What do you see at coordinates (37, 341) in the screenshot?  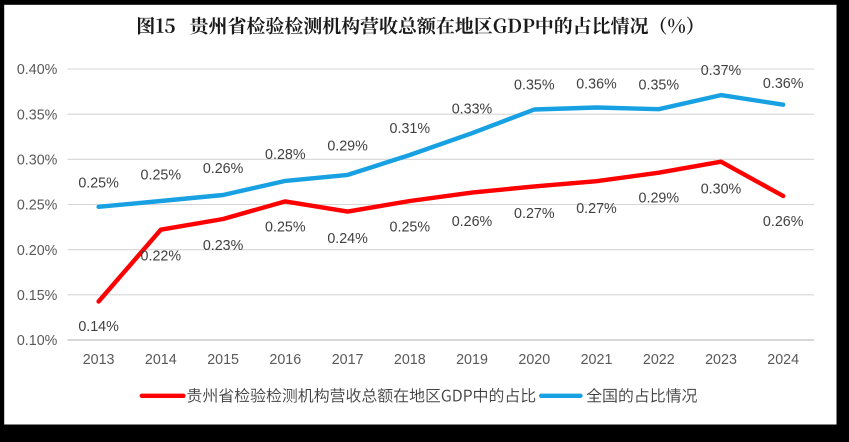 I see `svg-text: 0.10%` at bounding box center [37, 341].